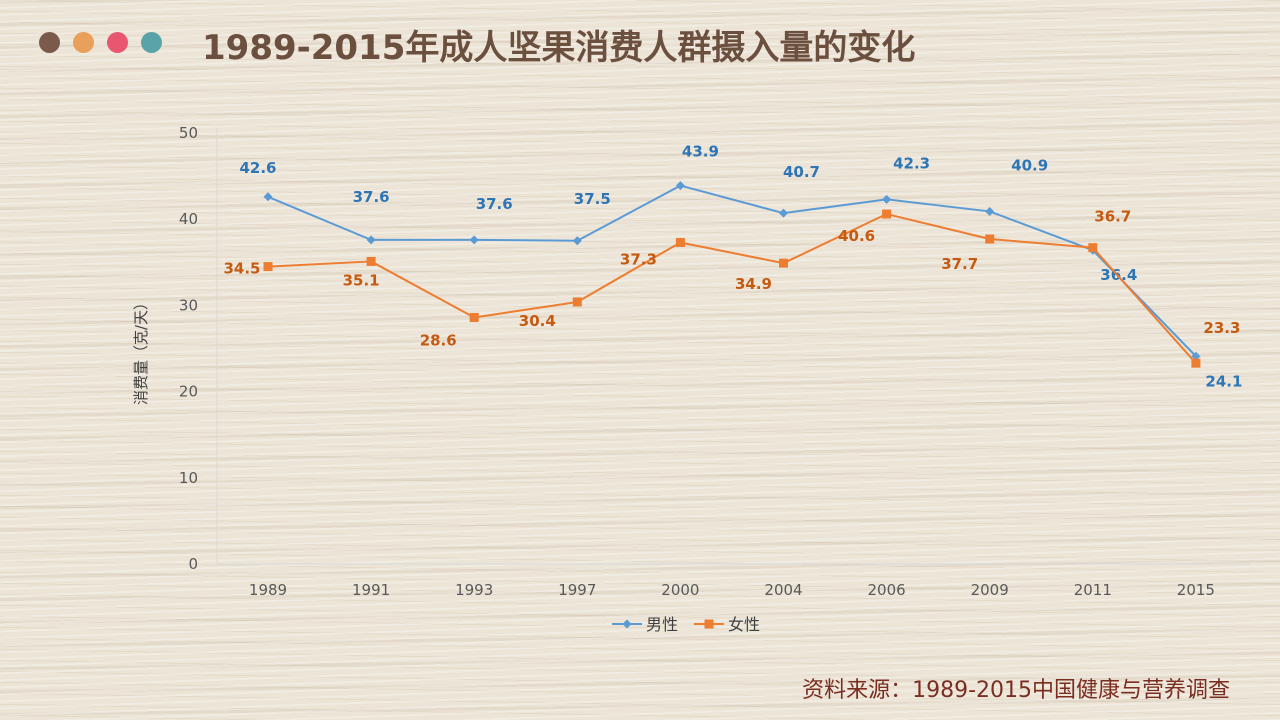 This screenshot has width=1280, height=720. What do you see at coordinates (662, 624) in the screenshot?
I see `legend-label: 男性` at bounding box center [662, 624].